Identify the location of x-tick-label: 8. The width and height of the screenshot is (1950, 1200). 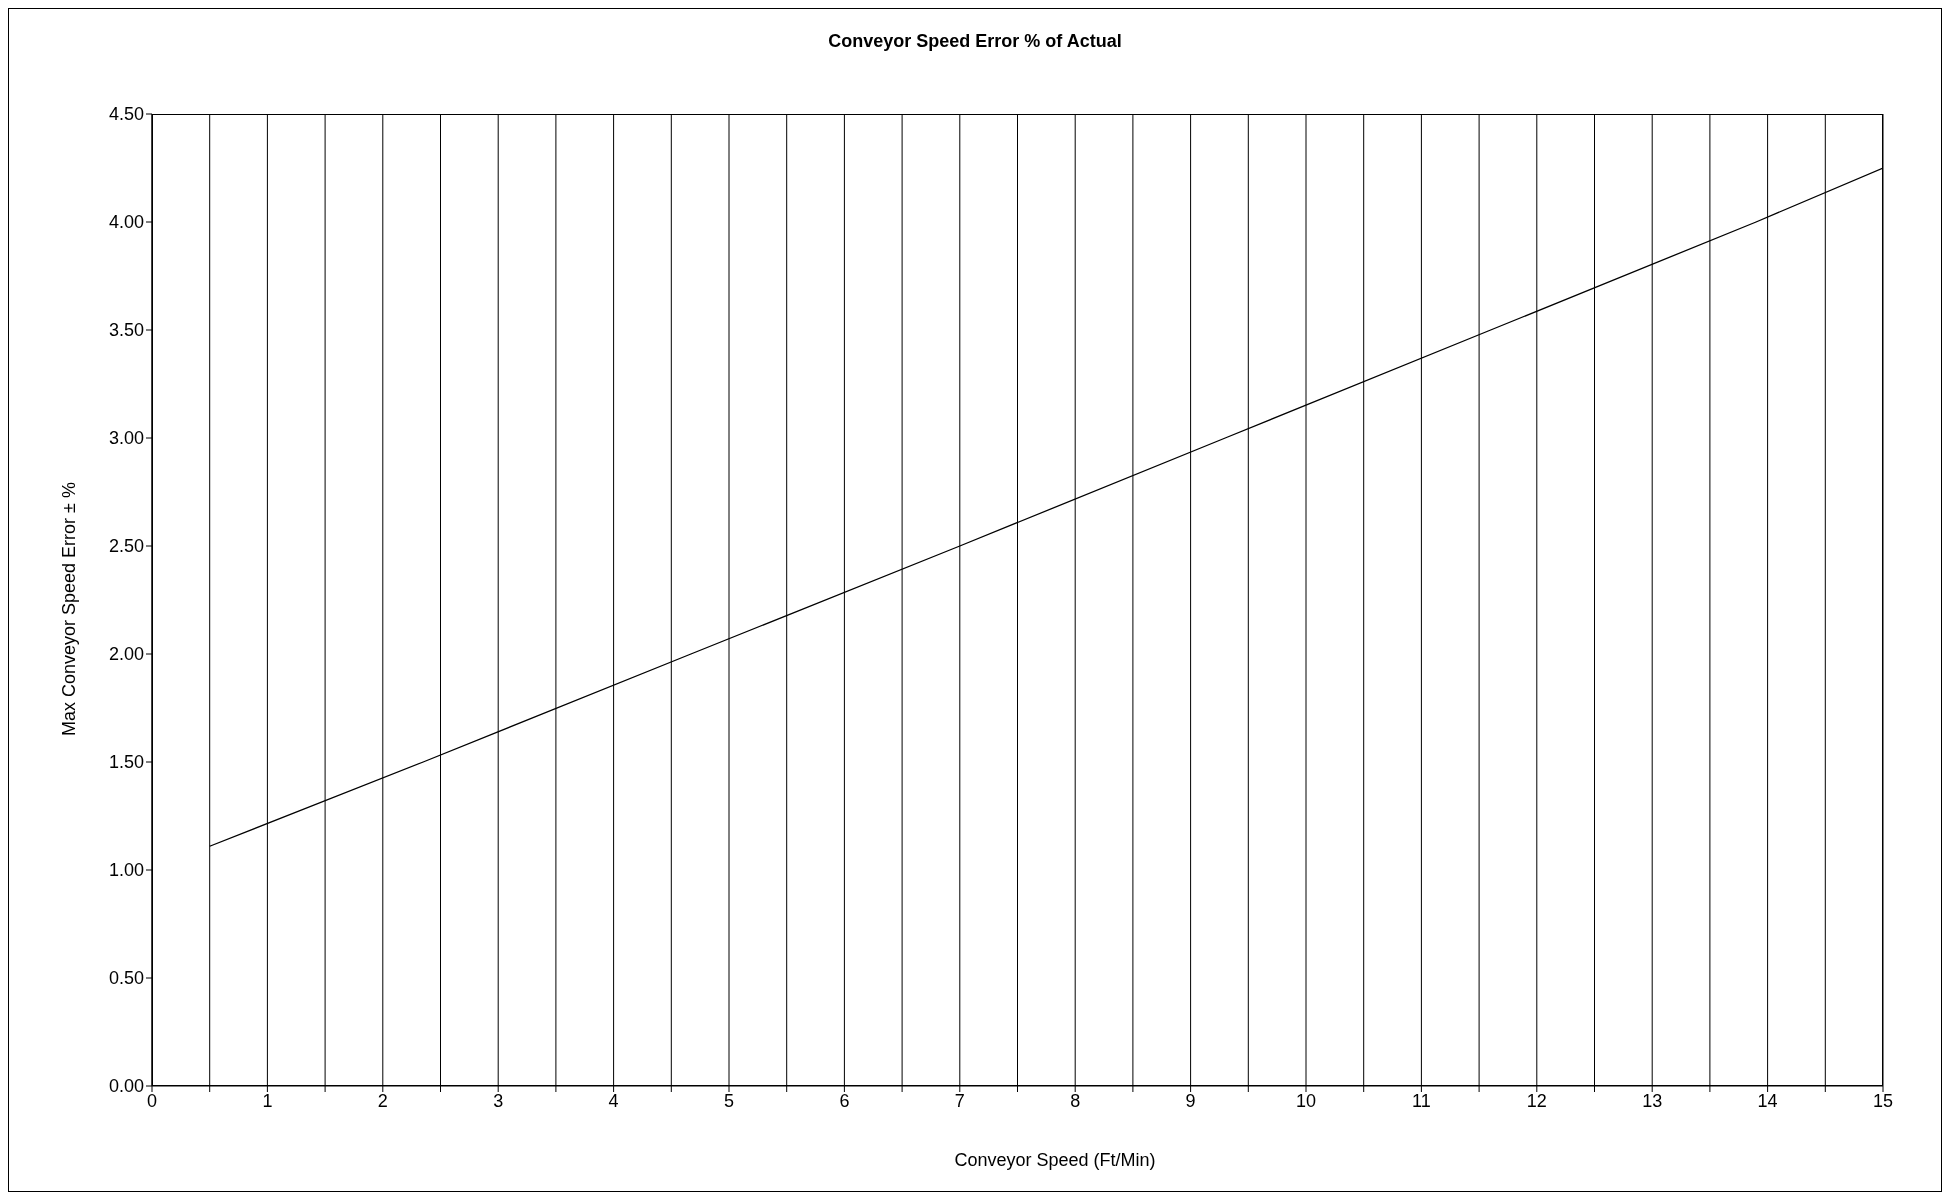
(1075, 1100).